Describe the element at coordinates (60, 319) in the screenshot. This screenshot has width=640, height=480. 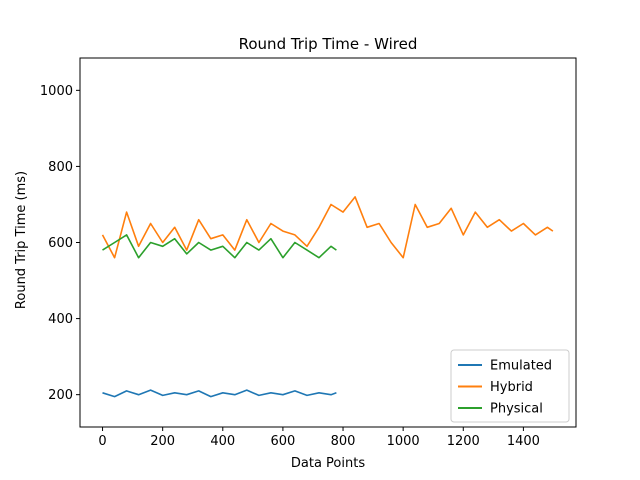
I see `y-tick-label: 400` at that location.